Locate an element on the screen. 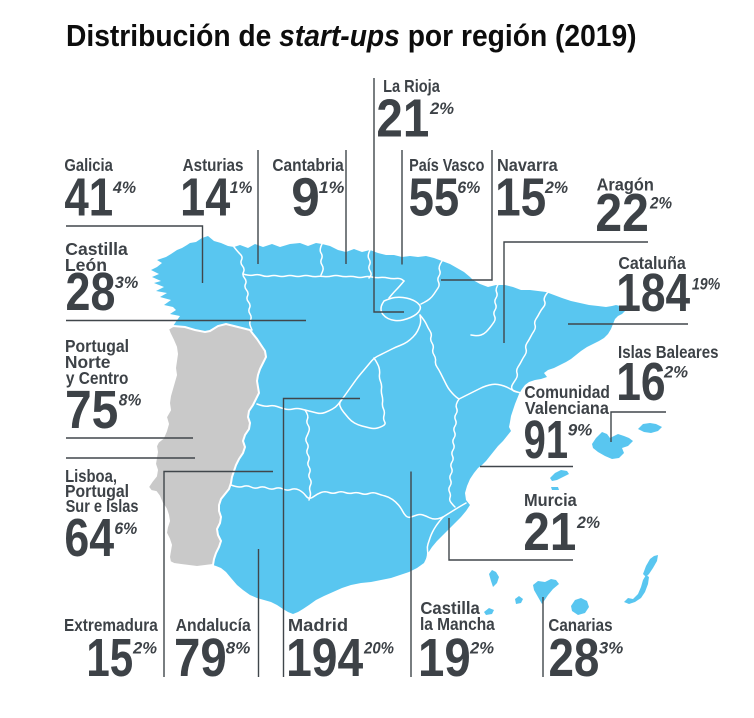  svg-text: la Mancha is located at coordinates (458, 624).